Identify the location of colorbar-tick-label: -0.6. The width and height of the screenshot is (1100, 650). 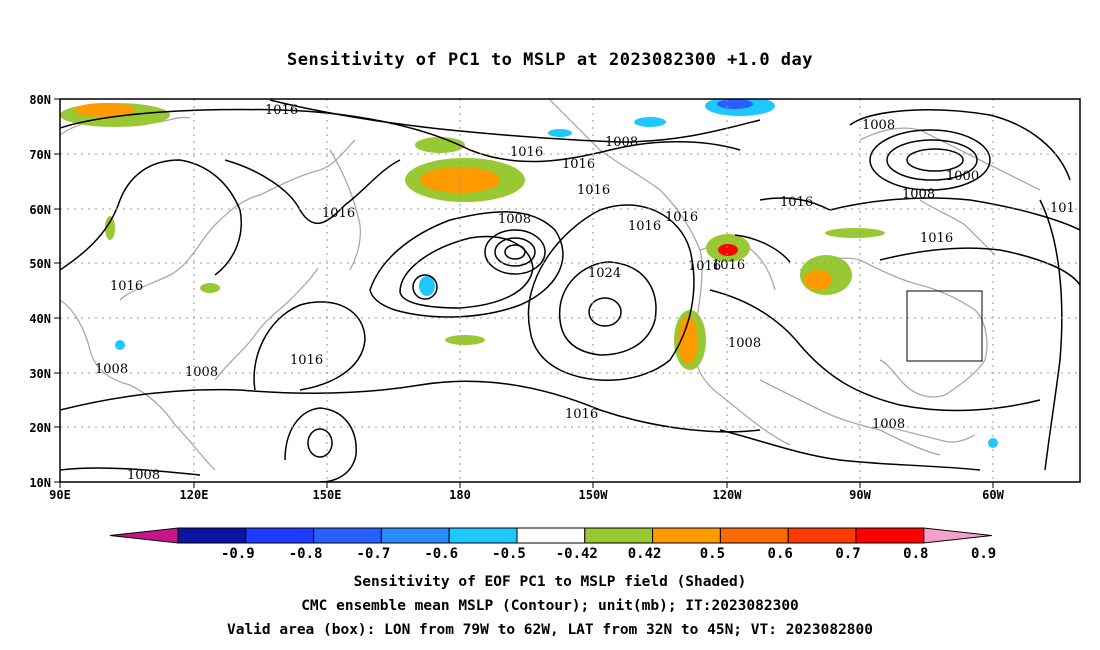
(441, 554).